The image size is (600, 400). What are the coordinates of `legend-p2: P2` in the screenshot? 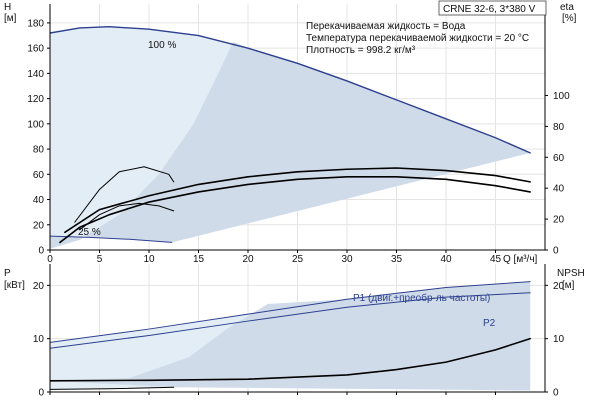 It's located at (489, 323).